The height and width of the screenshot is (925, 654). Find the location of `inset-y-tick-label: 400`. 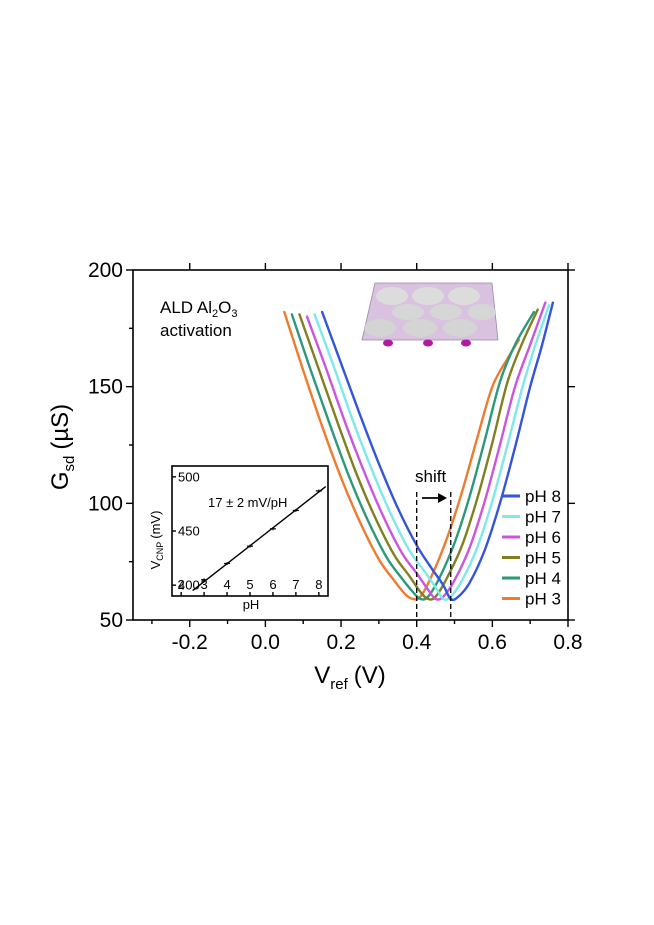

inset-y-tick-label: 400 is located at coordinates (189, 585).